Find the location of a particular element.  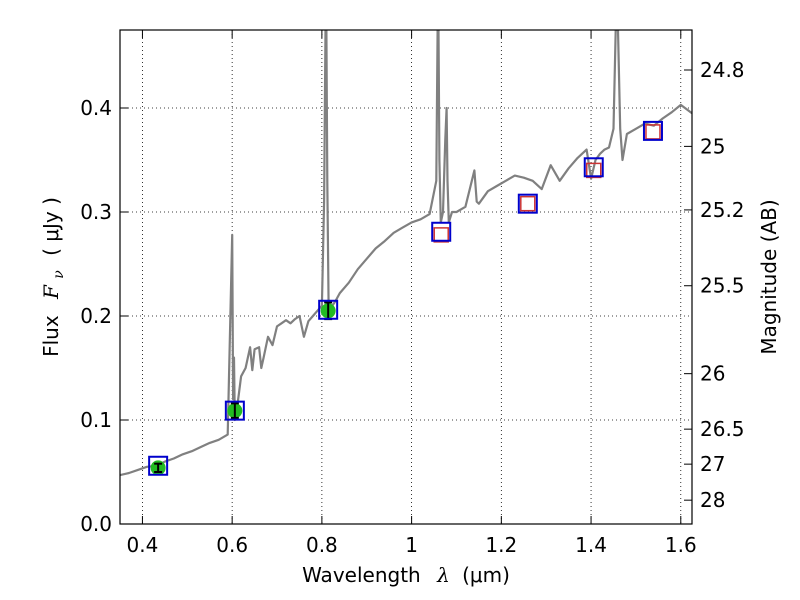

x-axis-label: Wavelength λ (μm) is located at coordinates (406, 575).